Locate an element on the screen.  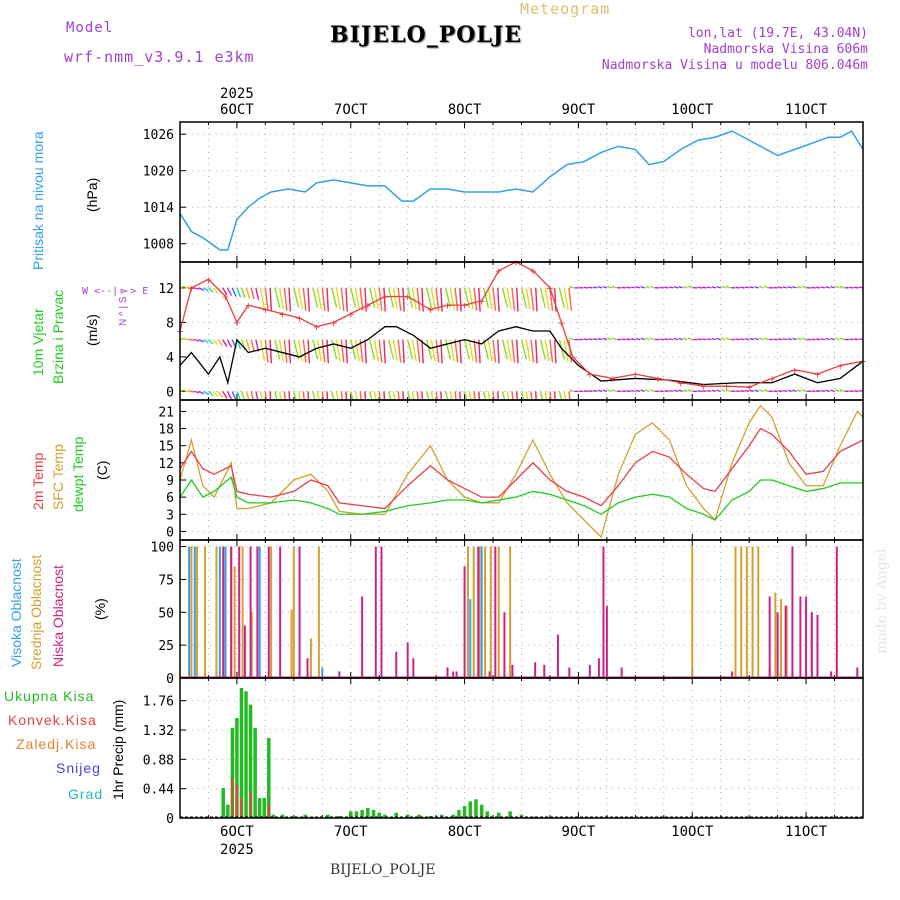
page-title: BIJELO_POLJE is located at coordinates (426, 35).